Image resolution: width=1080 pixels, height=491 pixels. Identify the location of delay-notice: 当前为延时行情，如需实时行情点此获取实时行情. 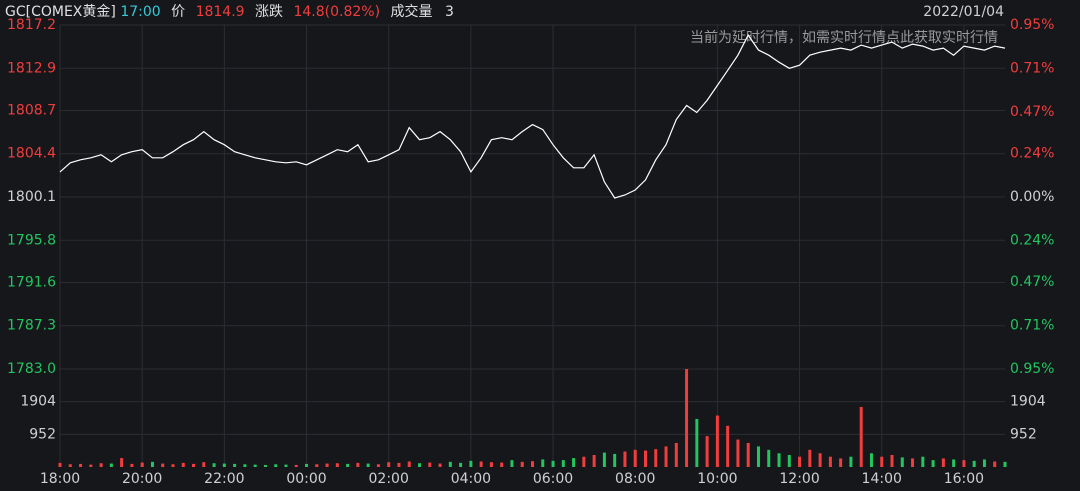
(844, 37).